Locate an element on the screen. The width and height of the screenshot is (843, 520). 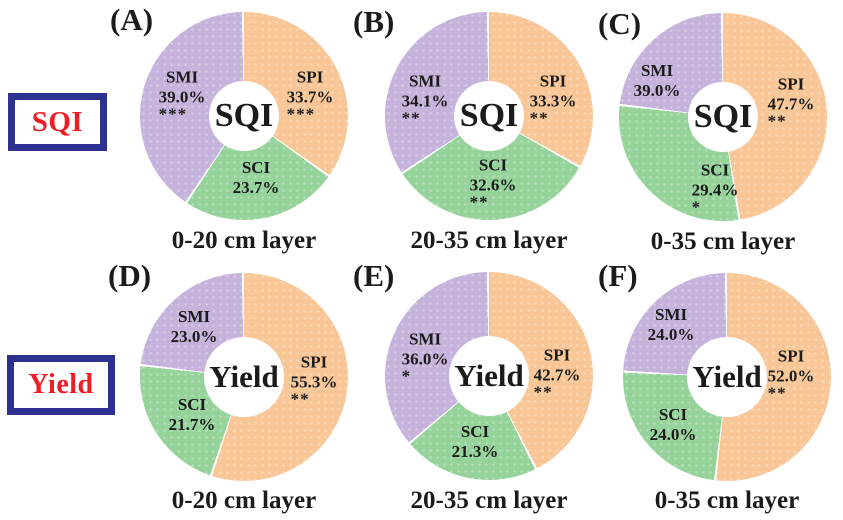
segment-label-spi: SPI 52.0% ** is located at coordinates (791, 374).